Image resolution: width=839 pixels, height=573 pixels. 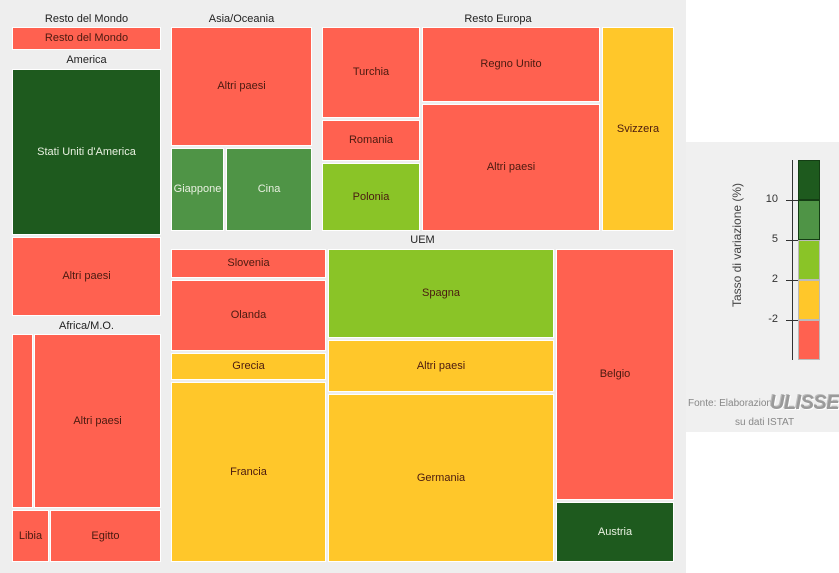 I want to click on tile-africa-m-o-altri-paesi: Altri paesi, so click(x=97, y=421).